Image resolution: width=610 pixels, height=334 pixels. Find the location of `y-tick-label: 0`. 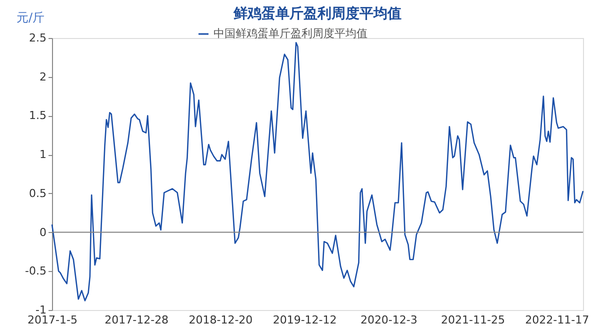

y-tick-label: 0 is located at coordinates (43, 232).